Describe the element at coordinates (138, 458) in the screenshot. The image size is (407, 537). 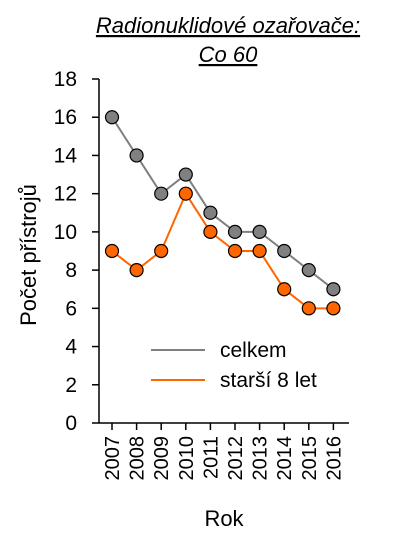
I see `x-tick-label: 2008` at that location.